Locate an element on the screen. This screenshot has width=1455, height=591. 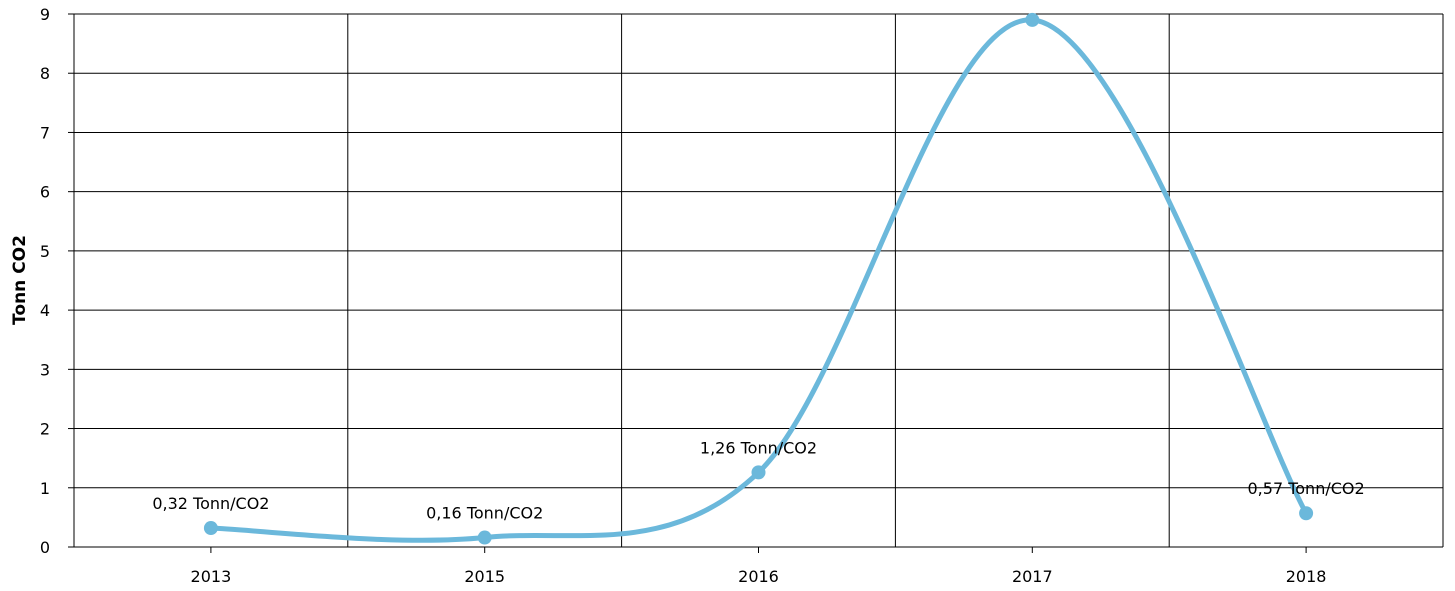
data-label: 0,57 Tonn/CO2 is located at coordinates (1306, 488).